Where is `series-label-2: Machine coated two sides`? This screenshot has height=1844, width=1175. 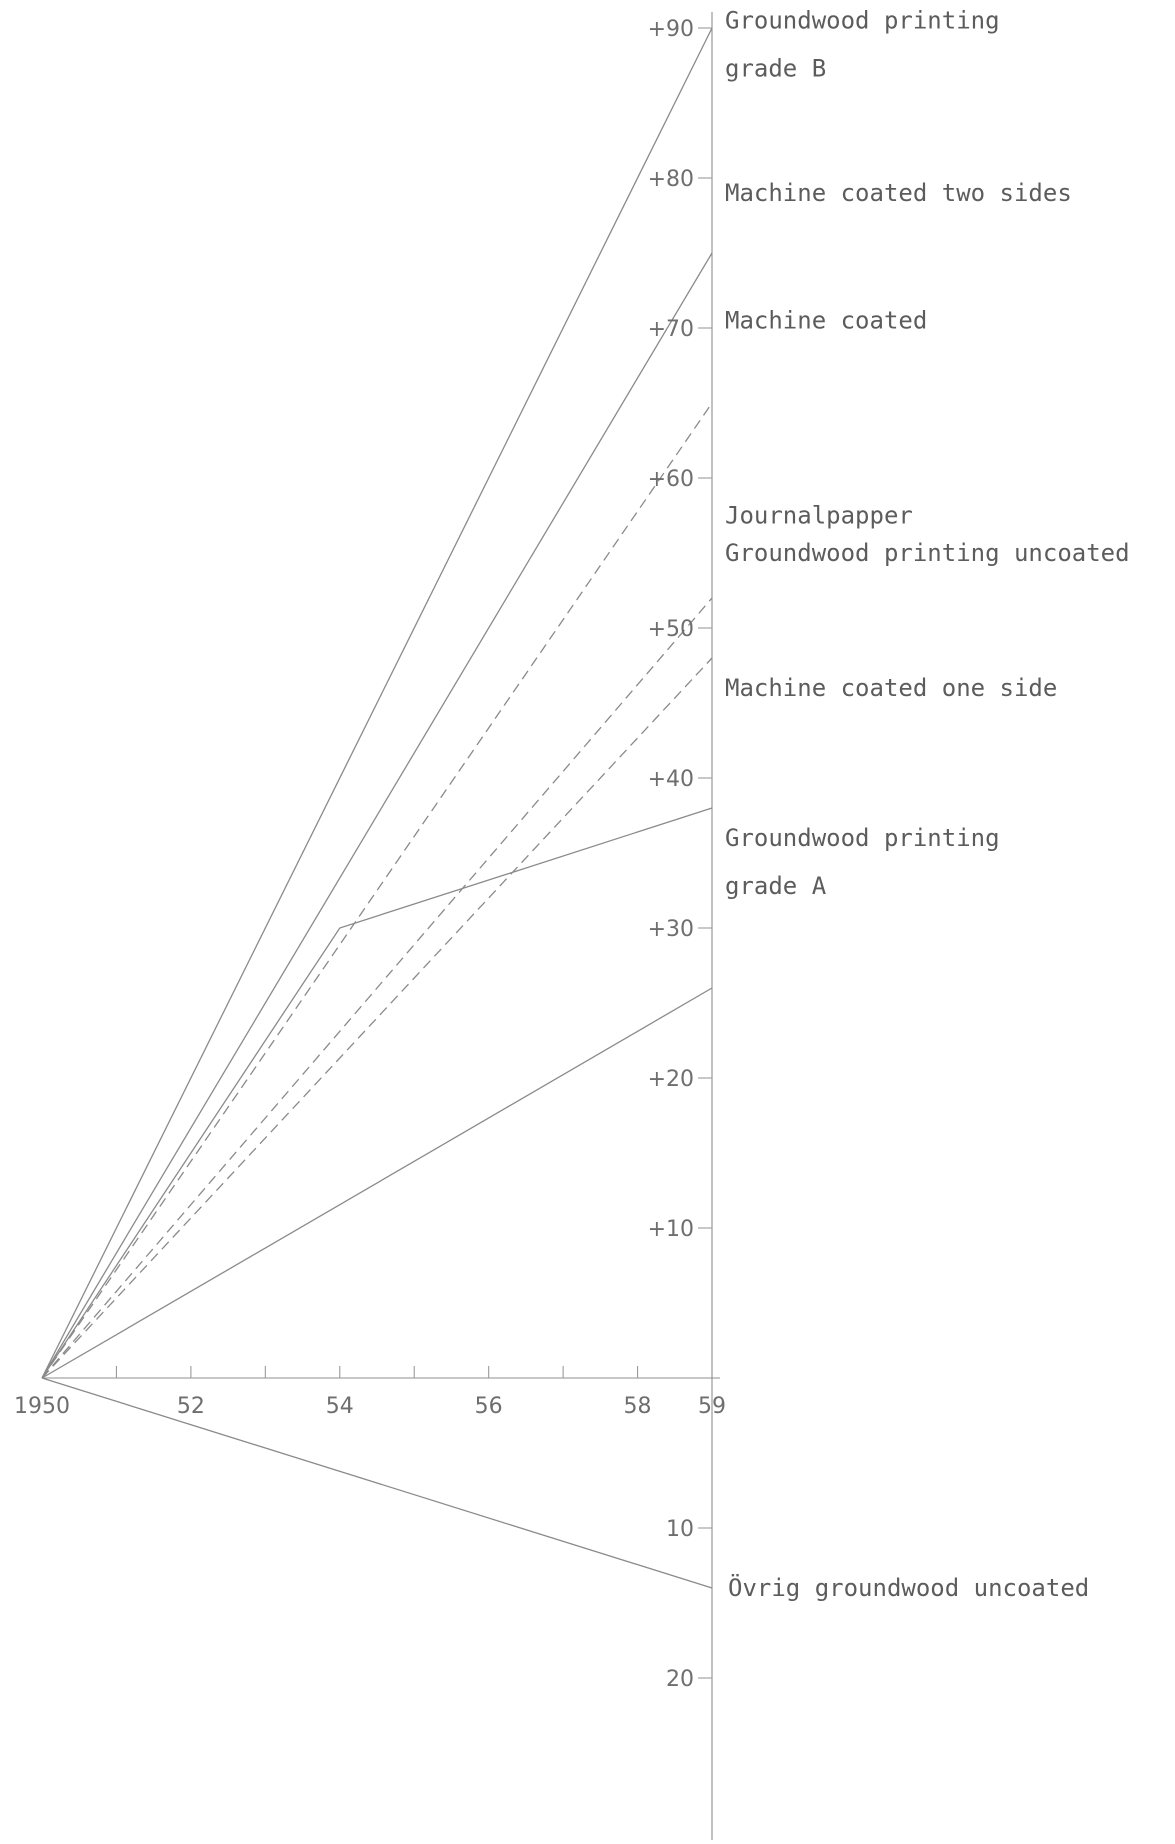
series-label-2: Machine coated two sides is located at coordinates (898, 193).